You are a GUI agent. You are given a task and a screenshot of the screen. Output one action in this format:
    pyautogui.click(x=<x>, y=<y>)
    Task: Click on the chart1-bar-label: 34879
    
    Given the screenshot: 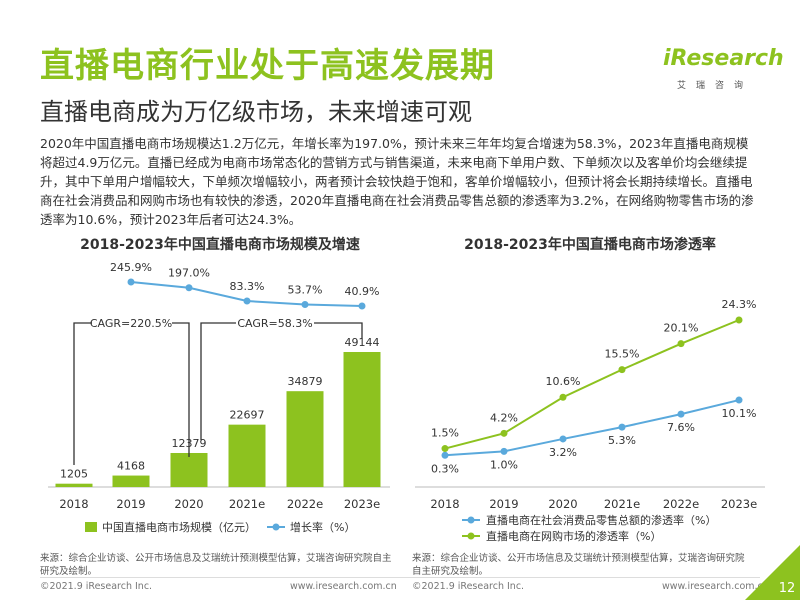 What is the action you would take?
    pyautogui.click(x=305, y=381)
    